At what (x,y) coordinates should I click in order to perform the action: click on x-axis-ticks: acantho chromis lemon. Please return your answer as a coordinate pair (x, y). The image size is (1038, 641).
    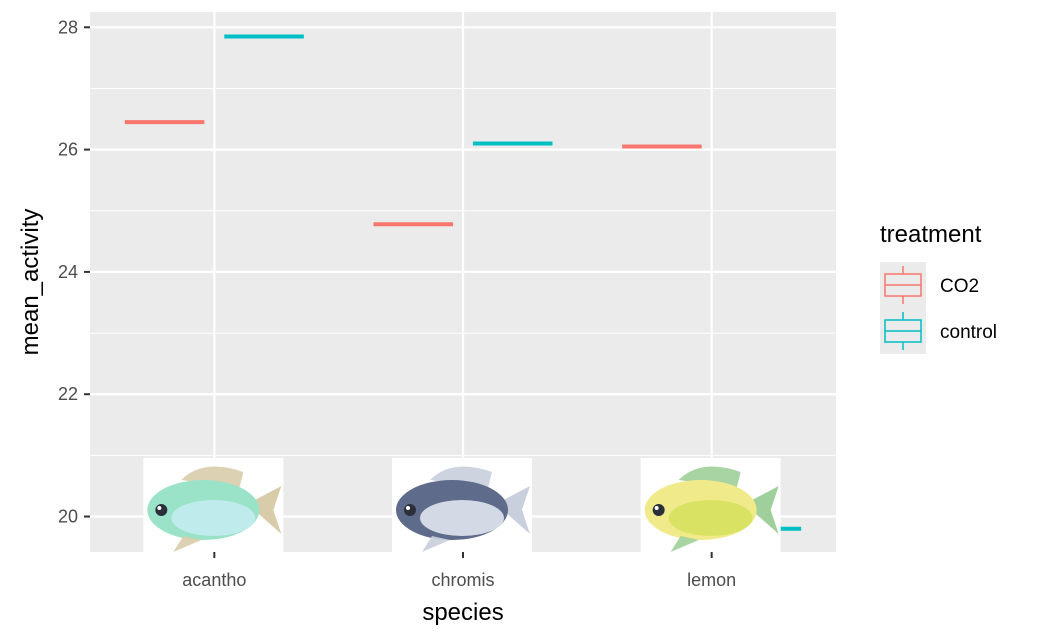
    Looking at the image, I should click on (459, 571).